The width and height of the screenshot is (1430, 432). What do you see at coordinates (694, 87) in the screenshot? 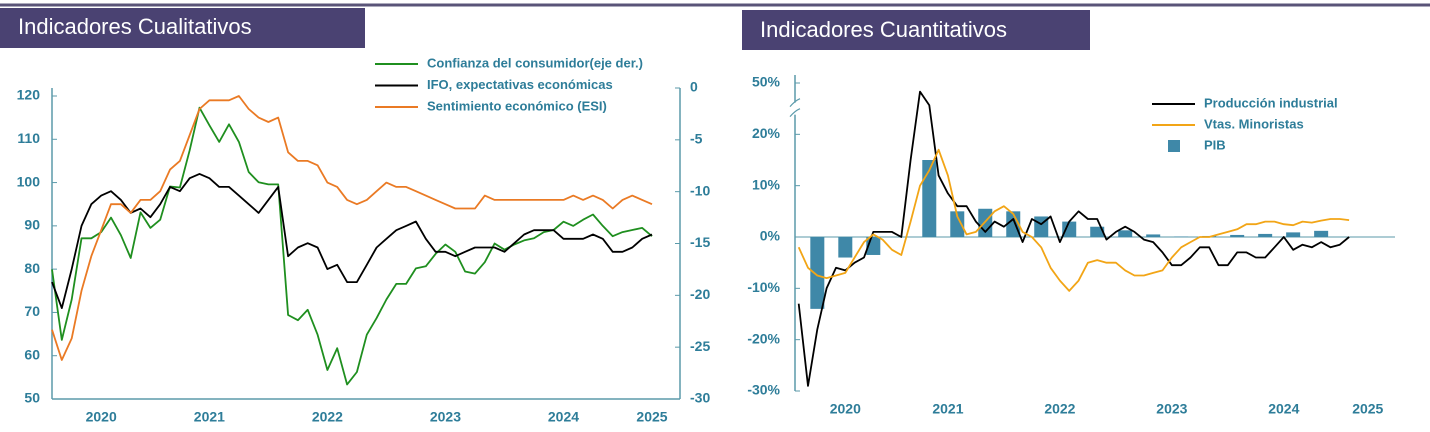
I see `y2-tick-label: 0` at bounding box center [694, 87].